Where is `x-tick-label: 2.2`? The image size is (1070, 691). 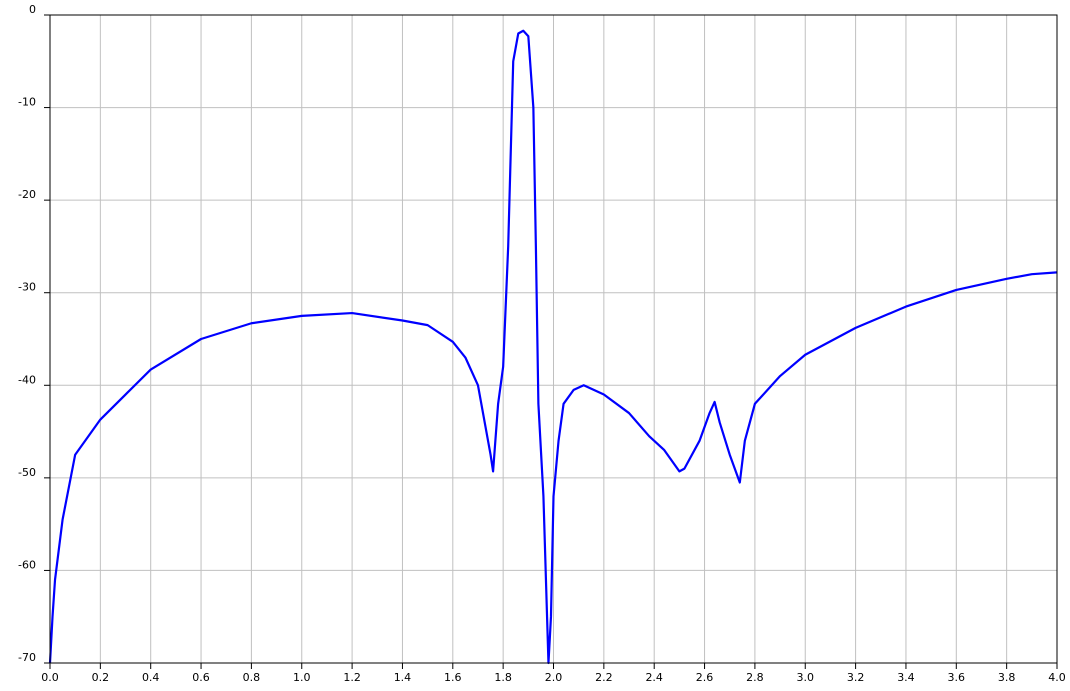
x-tick-label: 2.2 is located at coordinates (604, 677).